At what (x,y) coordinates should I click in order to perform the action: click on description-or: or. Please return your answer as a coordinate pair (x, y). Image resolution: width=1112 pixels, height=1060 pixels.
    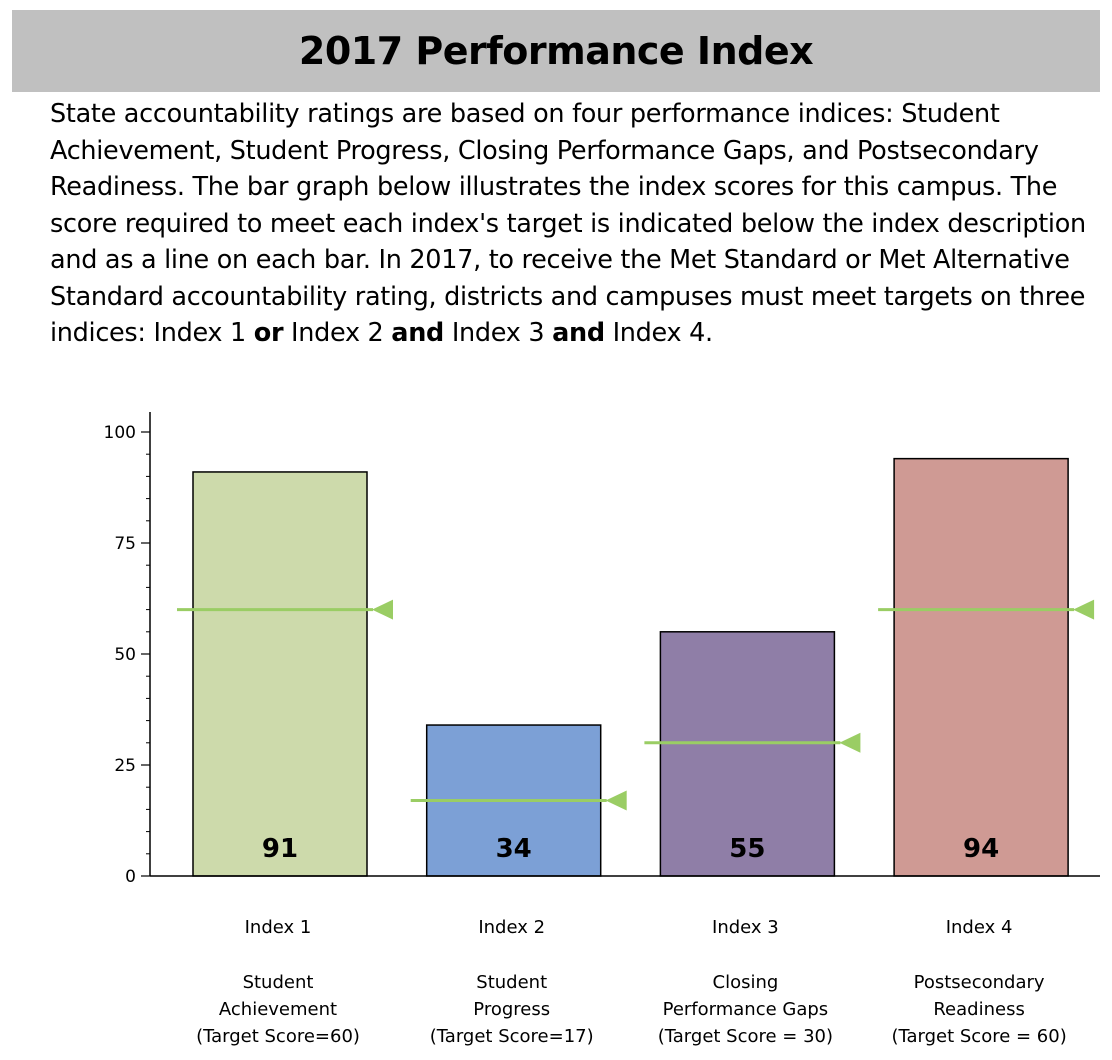
    Looking at the image, I should click on (268, 333).